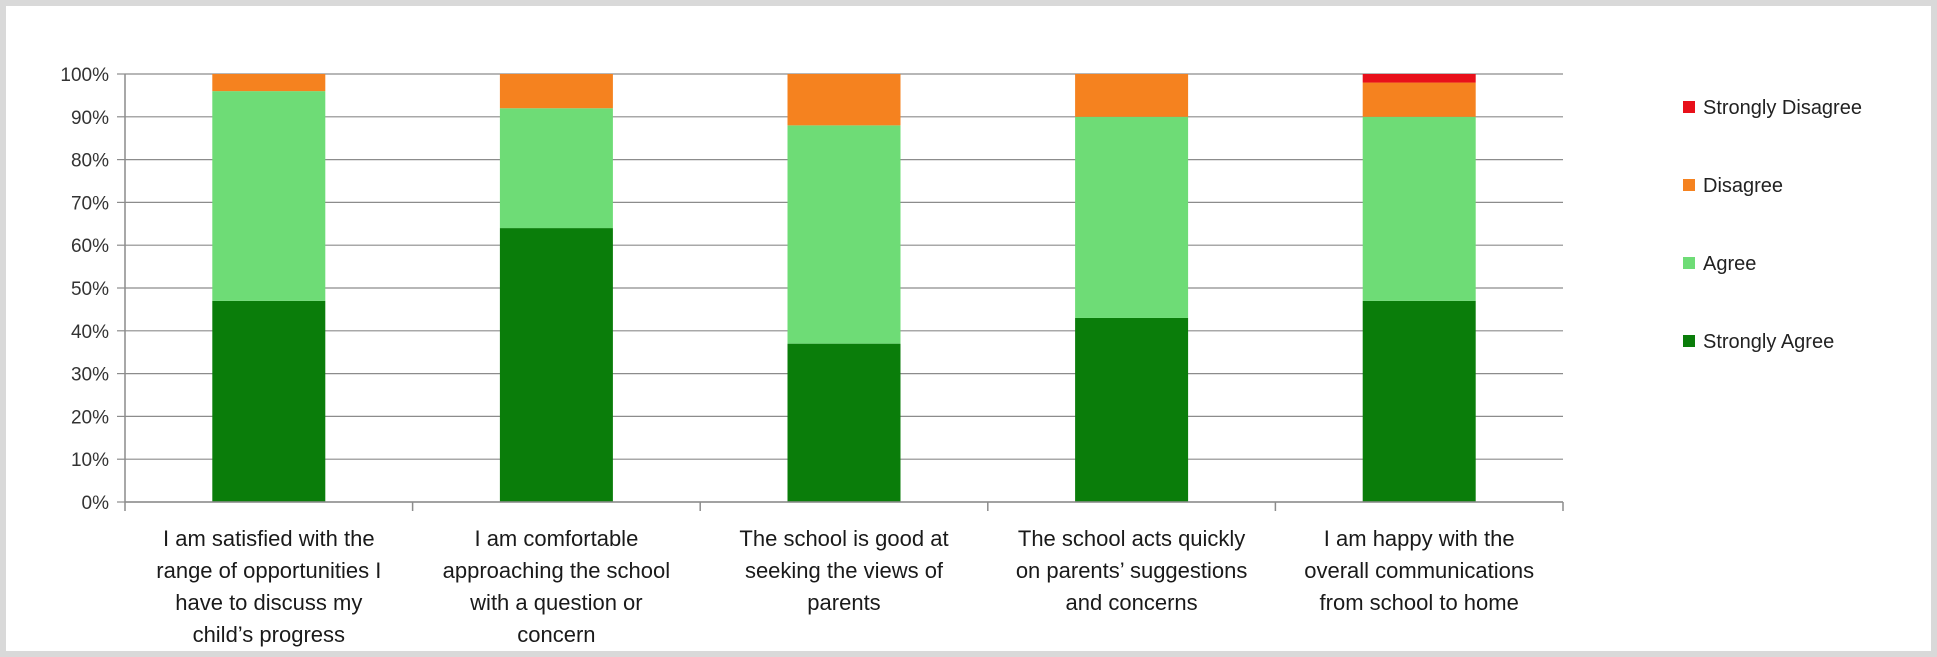  What do you see at coordinates (90, 246) in the screenshot?
I see `y-tick-label: 60%` at bounding box center [90, 246].